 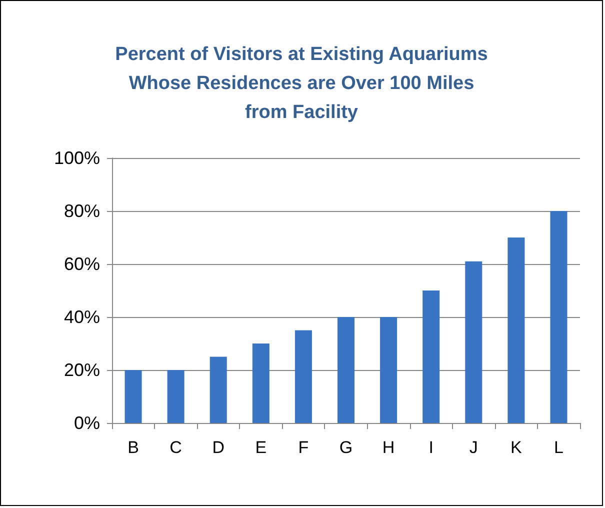 What do you see at coordinates (388, 447) in the screenshot?
I see `x-tick-label: H` at bounding box center [388, 447].